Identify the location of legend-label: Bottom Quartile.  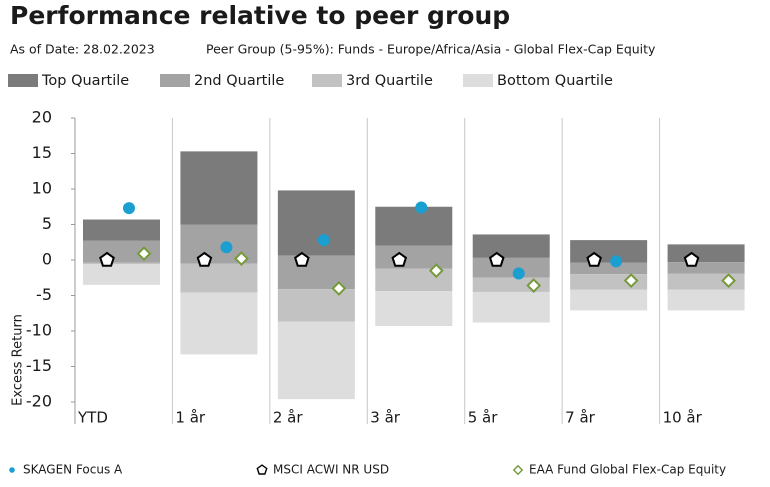
(555, 81).